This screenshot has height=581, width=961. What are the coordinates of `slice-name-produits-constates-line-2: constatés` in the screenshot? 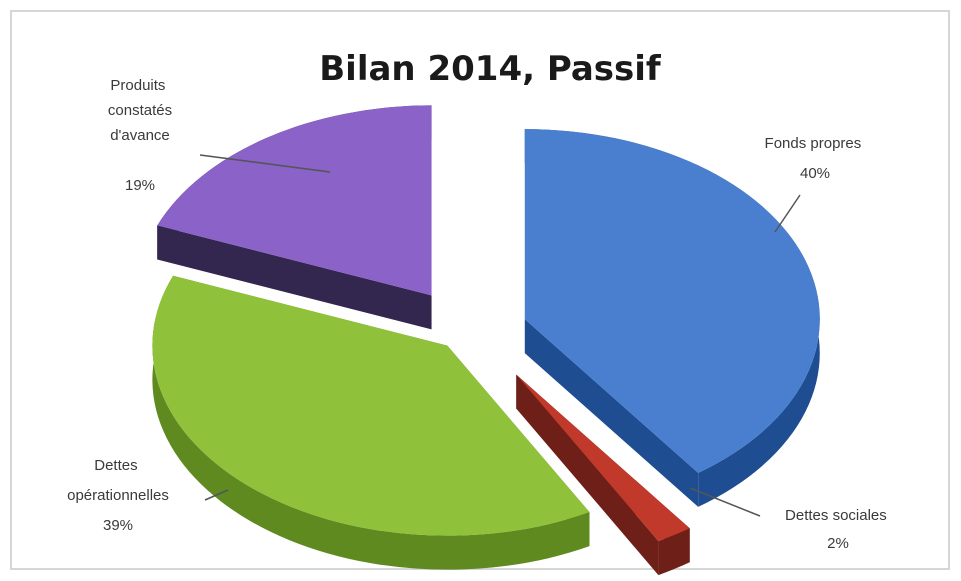 It's located at (140, 110).